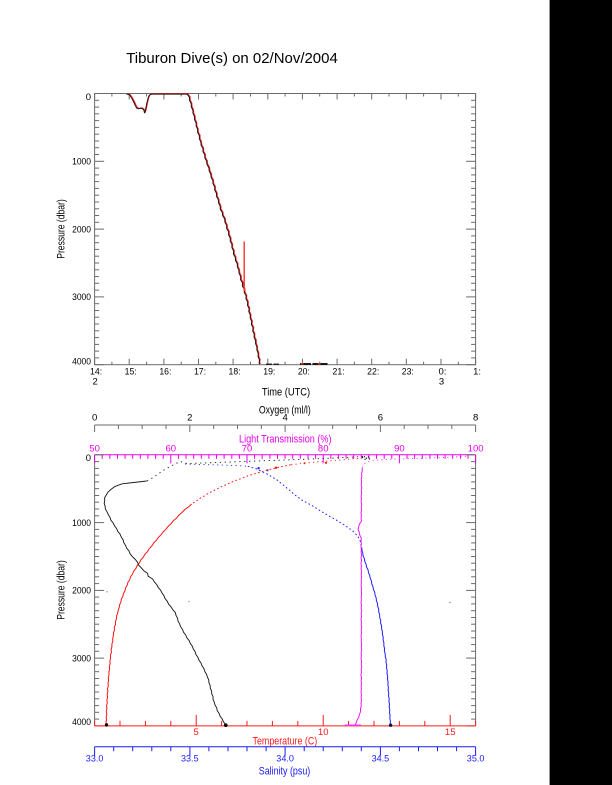 This screenshot has height=785, width=612. I want to click on svg-text: 34.5, so click(381, 758).